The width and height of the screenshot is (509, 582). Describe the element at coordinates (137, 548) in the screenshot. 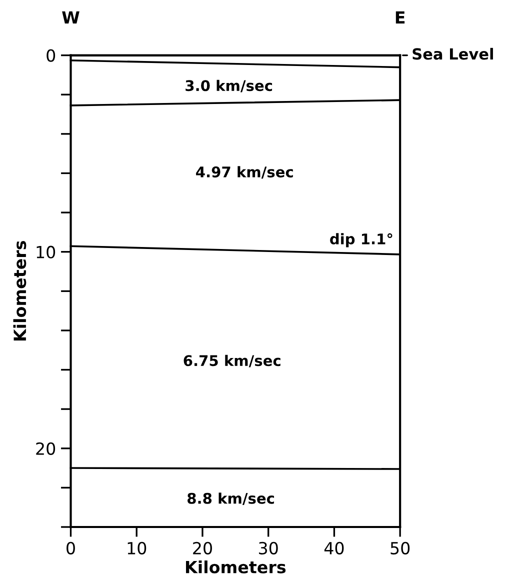

I see `x-tick-label: 10` at that location.